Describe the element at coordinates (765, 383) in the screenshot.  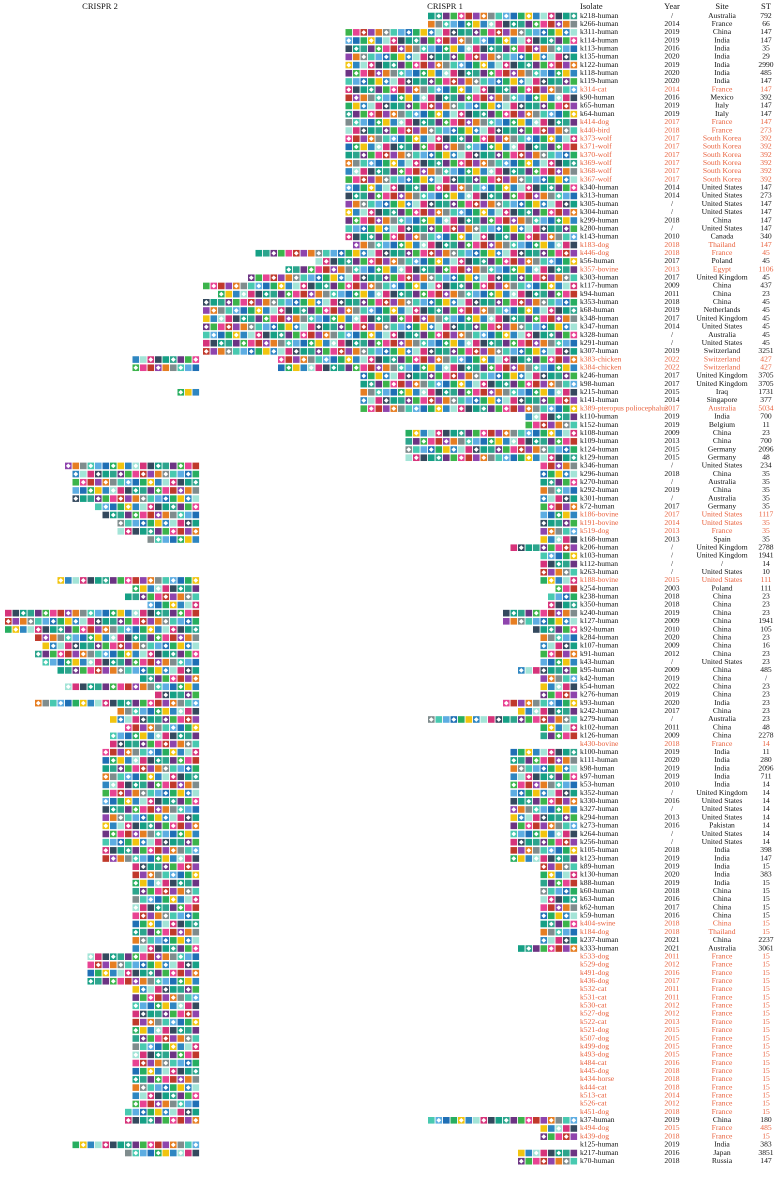
I see `st: 3705` at that location.